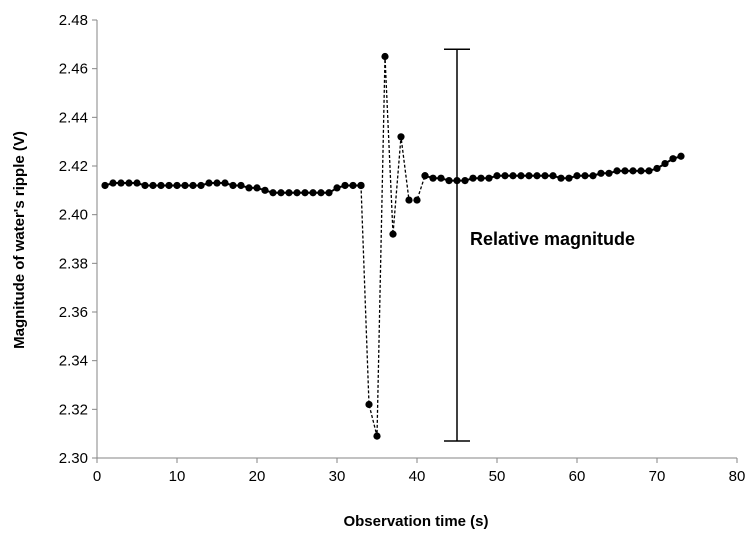 The height and width of the screenshot is (539, 748). I want to click on x-tick-label: 40, so click(417, 476).